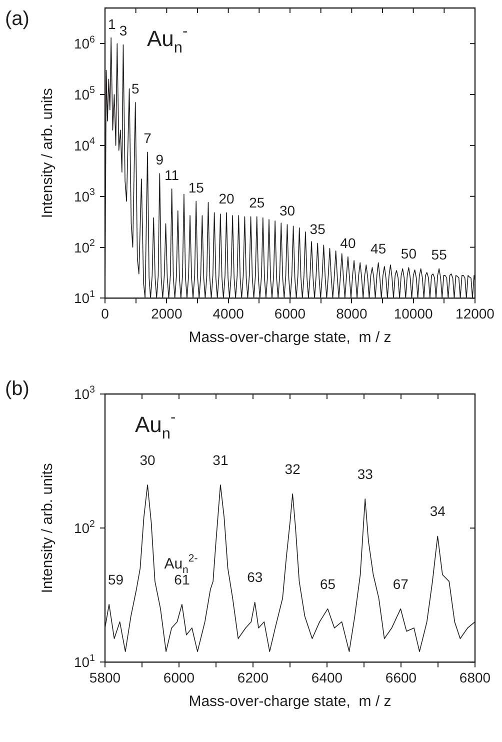 This screenshot has width=502, height=742. What do you see at coordinates (123, 30) in the screenshot?
I see `annotation: 3` at bounding box center [123, 30].